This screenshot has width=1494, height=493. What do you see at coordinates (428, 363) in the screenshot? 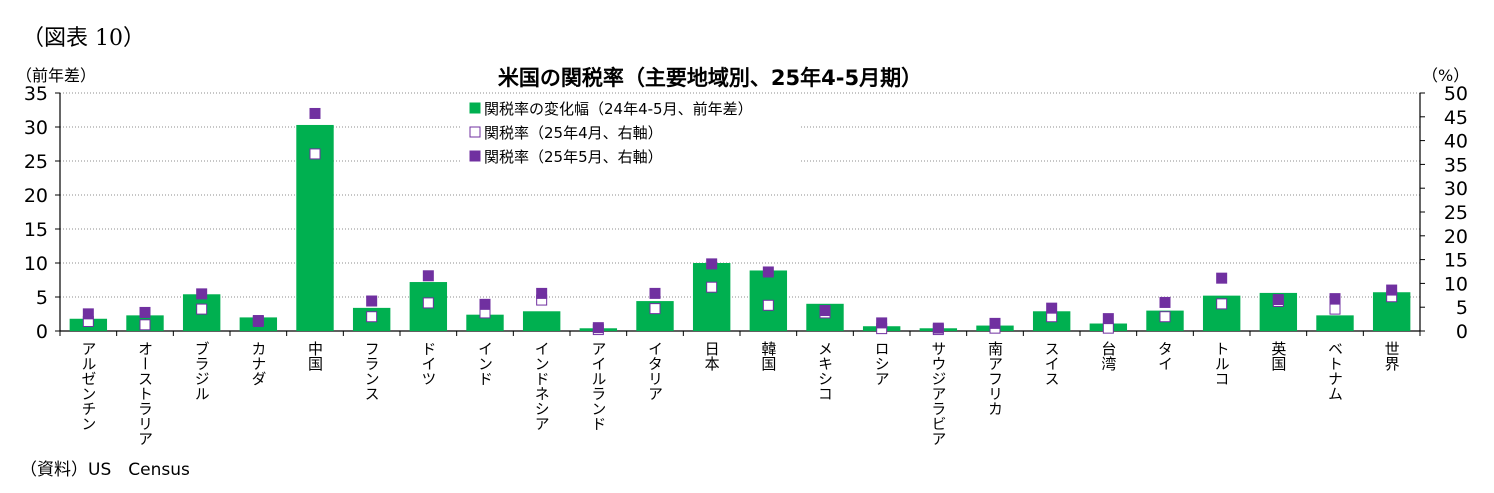
I see `category-label: ドイツ` at bounding box center [428, 363].